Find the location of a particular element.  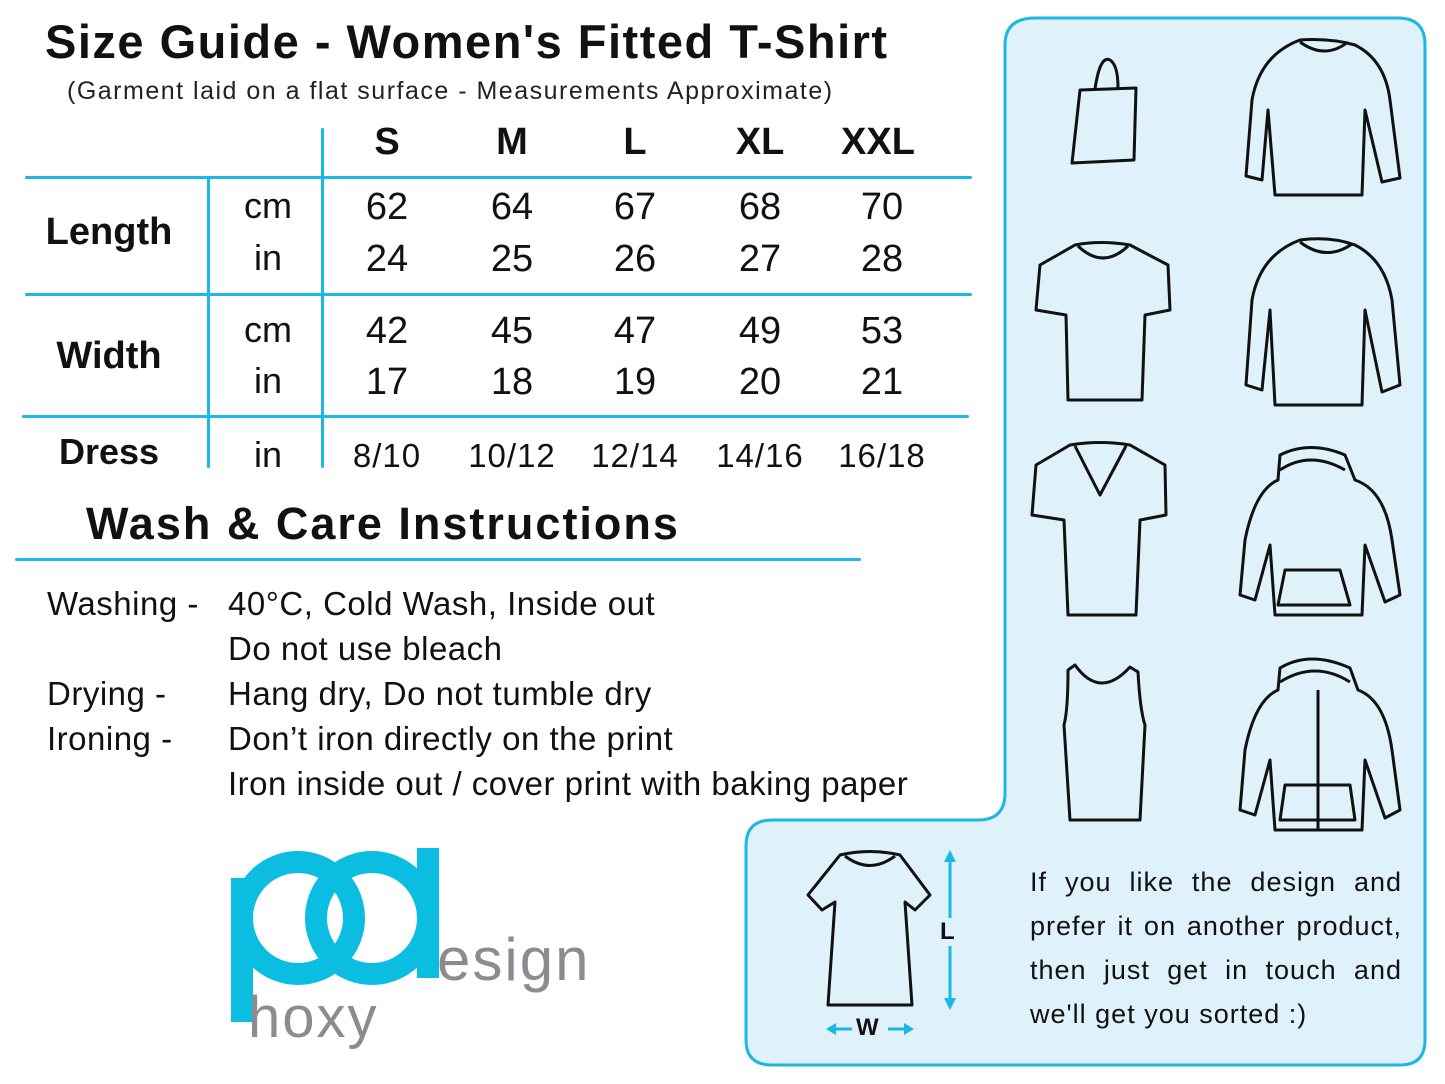

logo-word-esign: esign is located at coordinates (514, 959).